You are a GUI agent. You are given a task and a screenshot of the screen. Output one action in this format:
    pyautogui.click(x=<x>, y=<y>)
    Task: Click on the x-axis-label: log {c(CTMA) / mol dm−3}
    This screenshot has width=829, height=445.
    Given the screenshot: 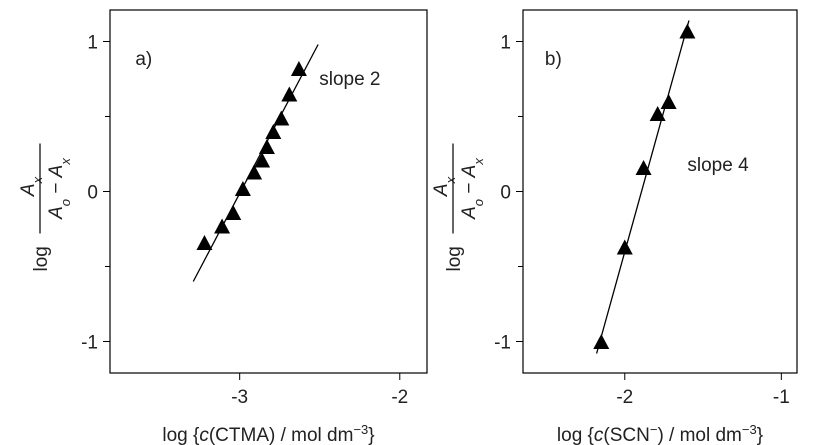 What is the action you would take?
    pyautogui.click(x=268, y=433)
    